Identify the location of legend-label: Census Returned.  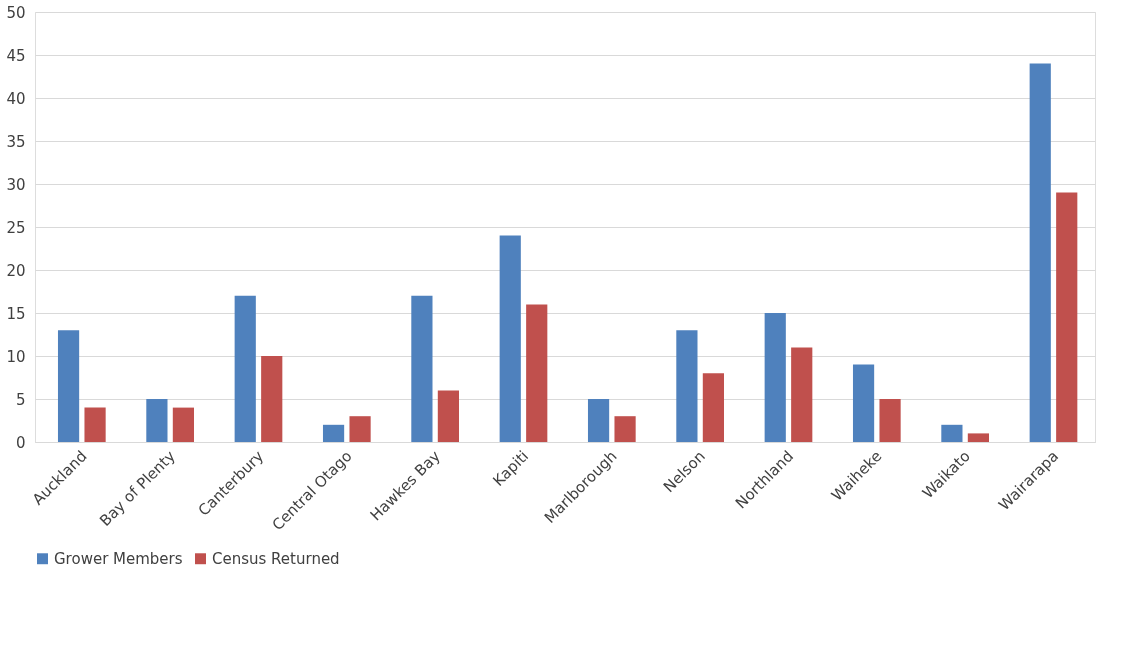
(276, 558).